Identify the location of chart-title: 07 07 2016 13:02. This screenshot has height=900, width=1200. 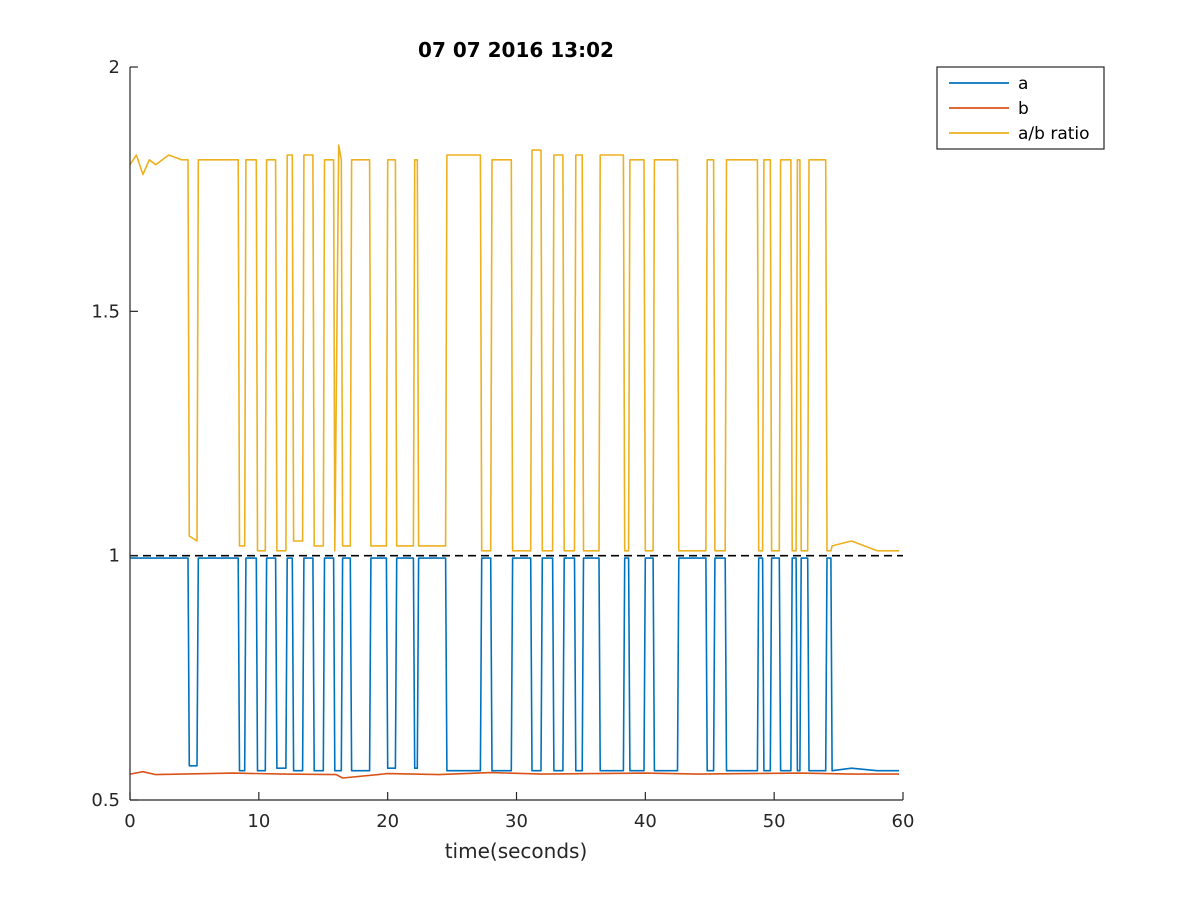
(516, 50).